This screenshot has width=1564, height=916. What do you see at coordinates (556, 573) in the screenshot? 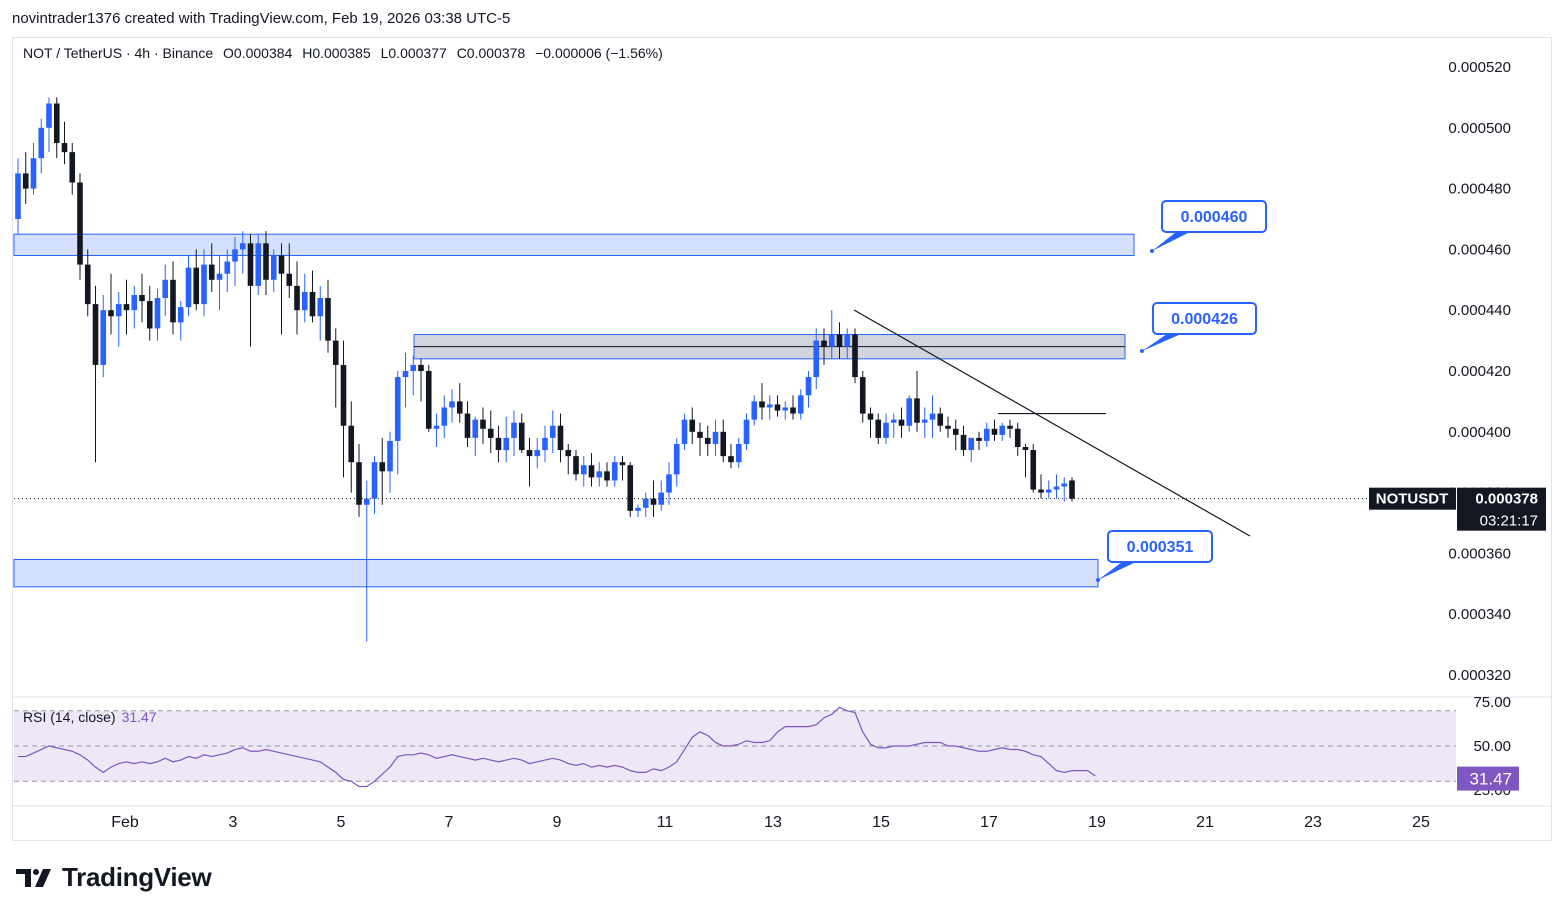
I see `zone-0.000351` at bounding box center [556, 573].